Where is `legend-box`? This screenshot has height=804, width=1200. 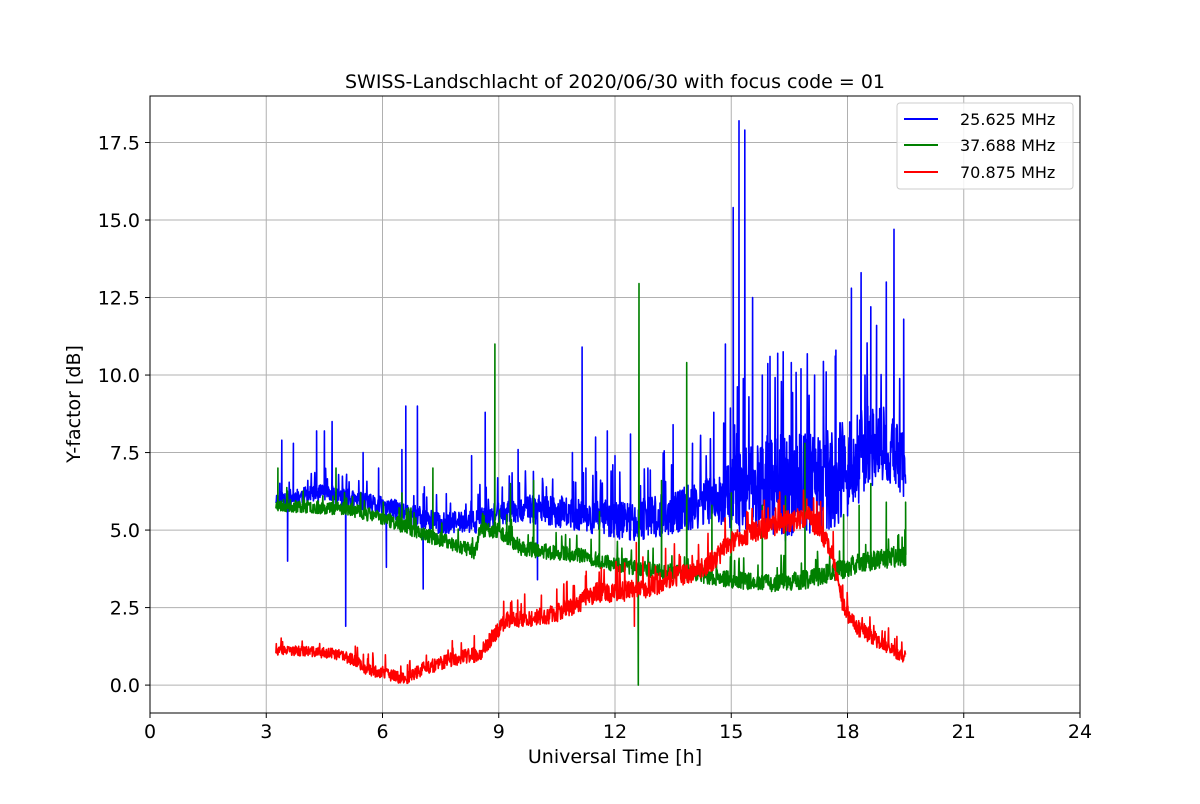
legend-box is located at coordinates (985, 146).